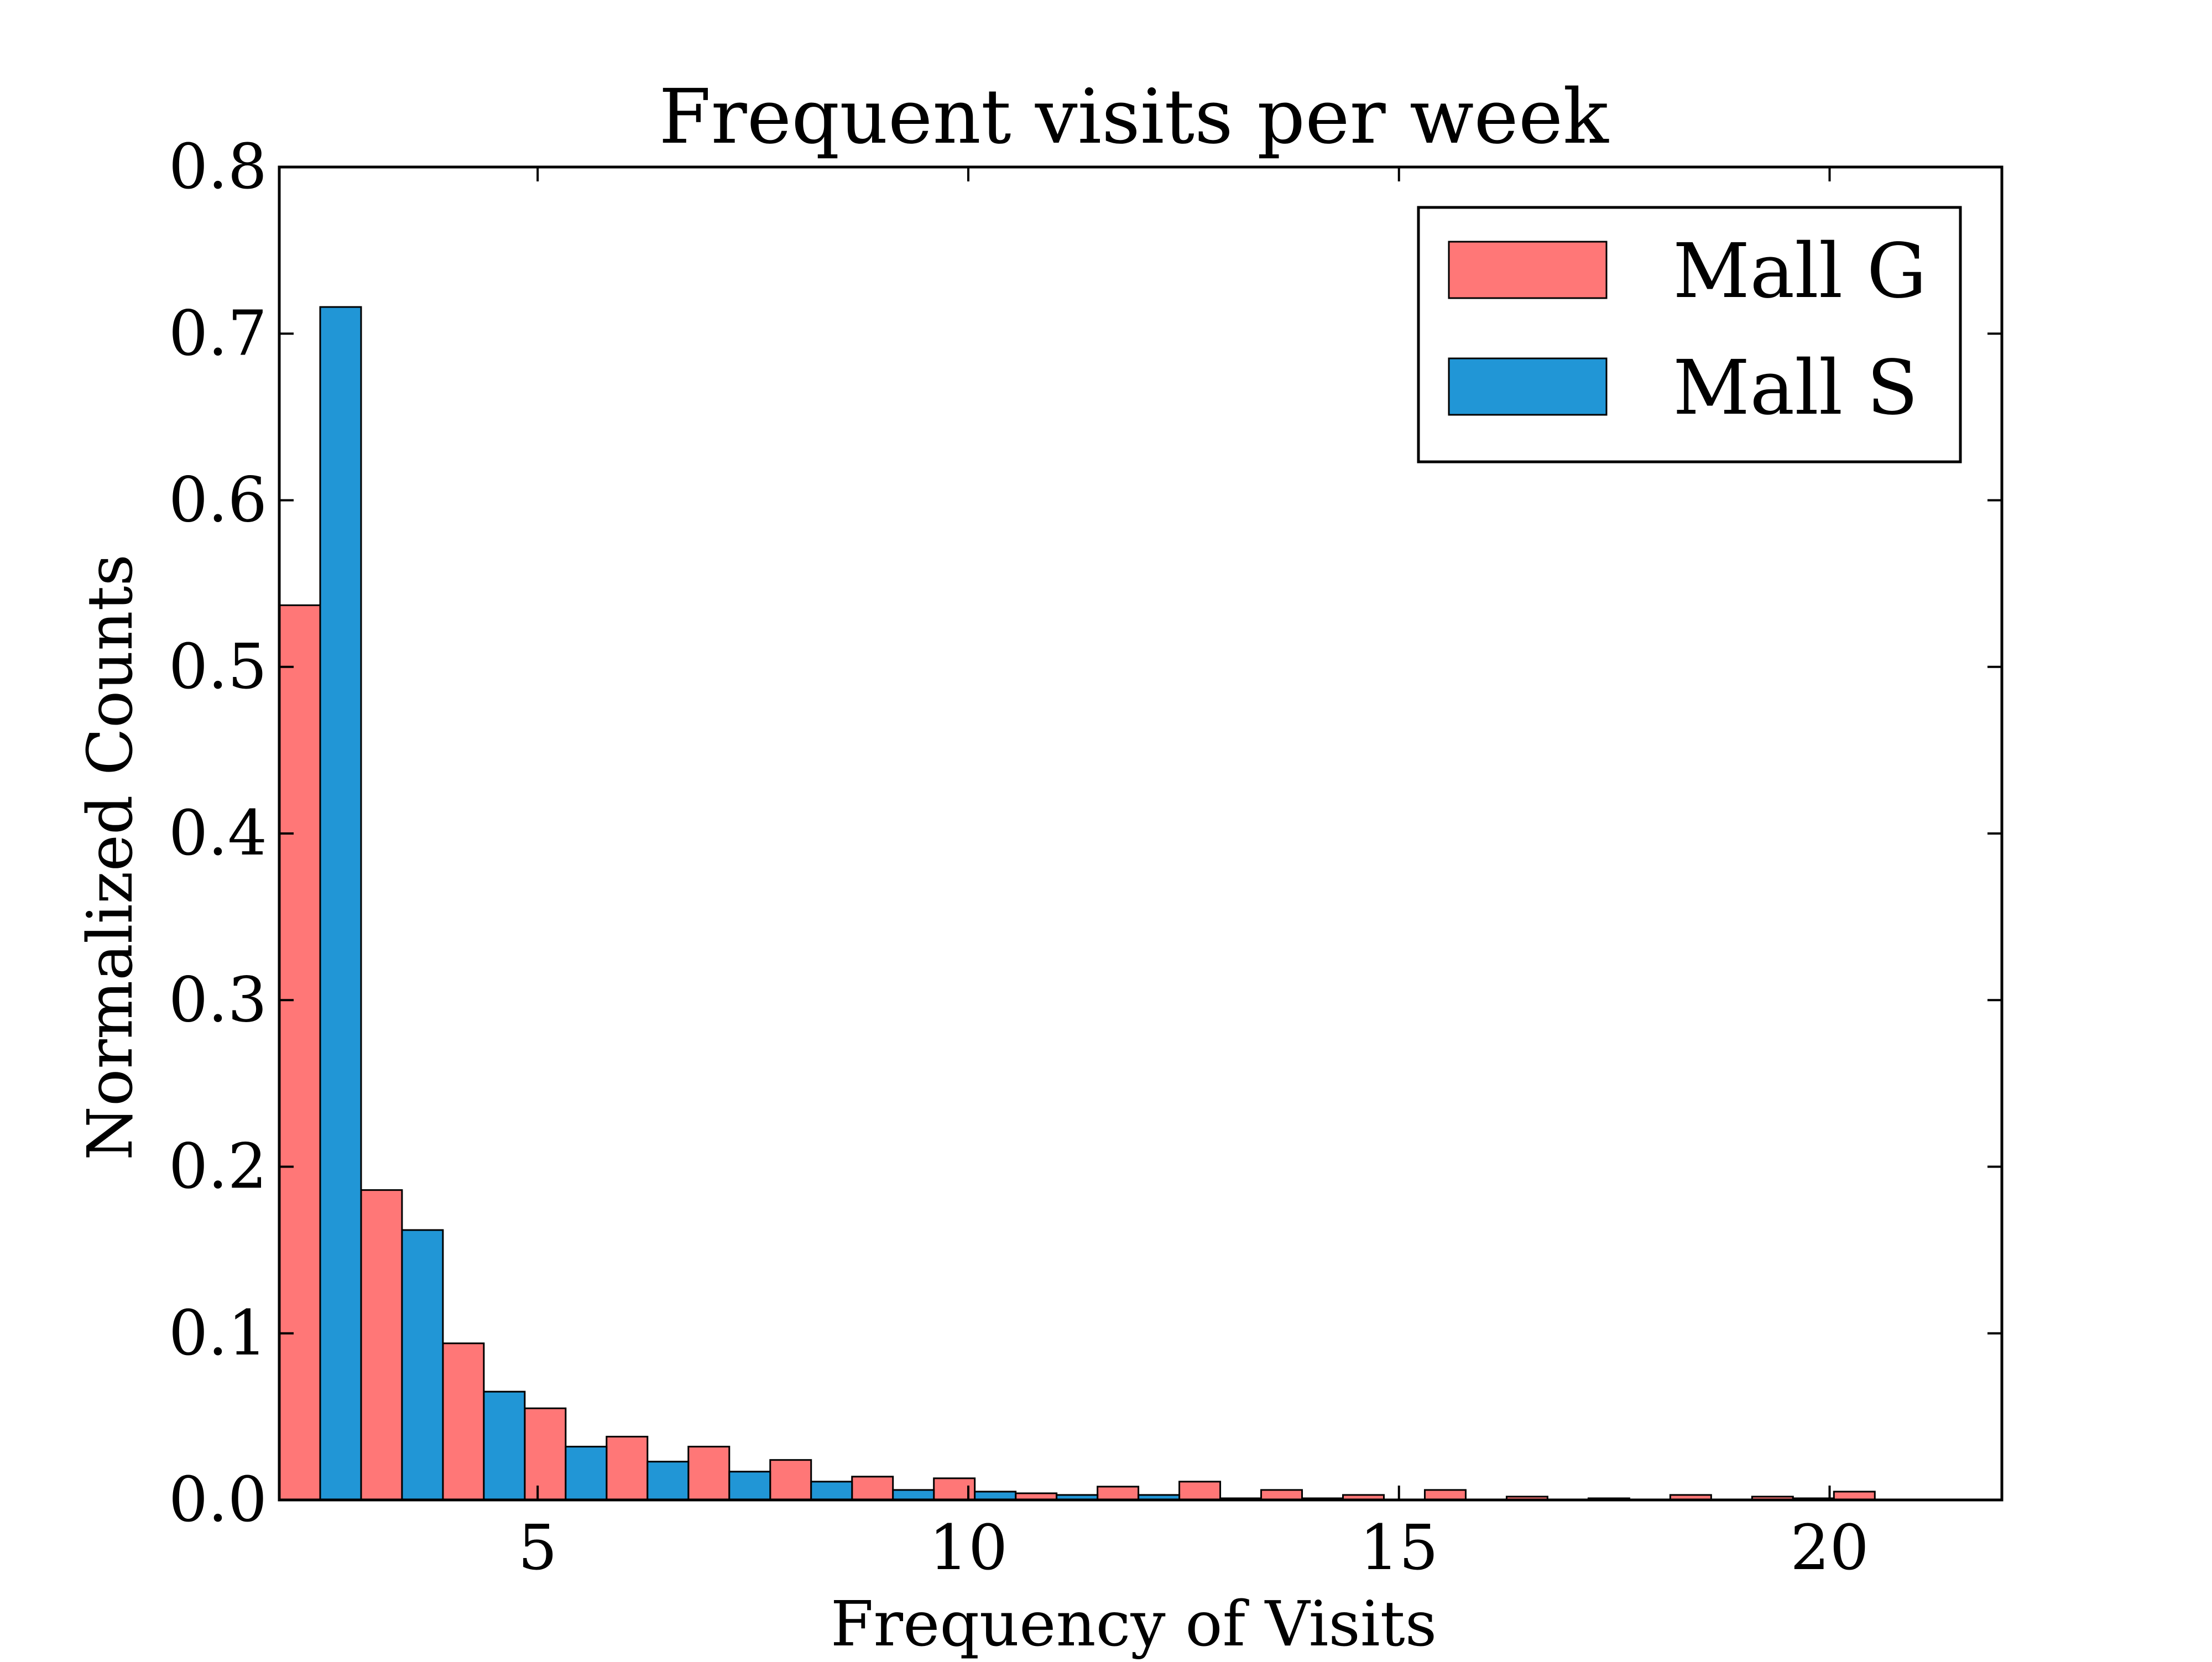  I want to click on y-tick-label: 0.2, so click(218, 1167).